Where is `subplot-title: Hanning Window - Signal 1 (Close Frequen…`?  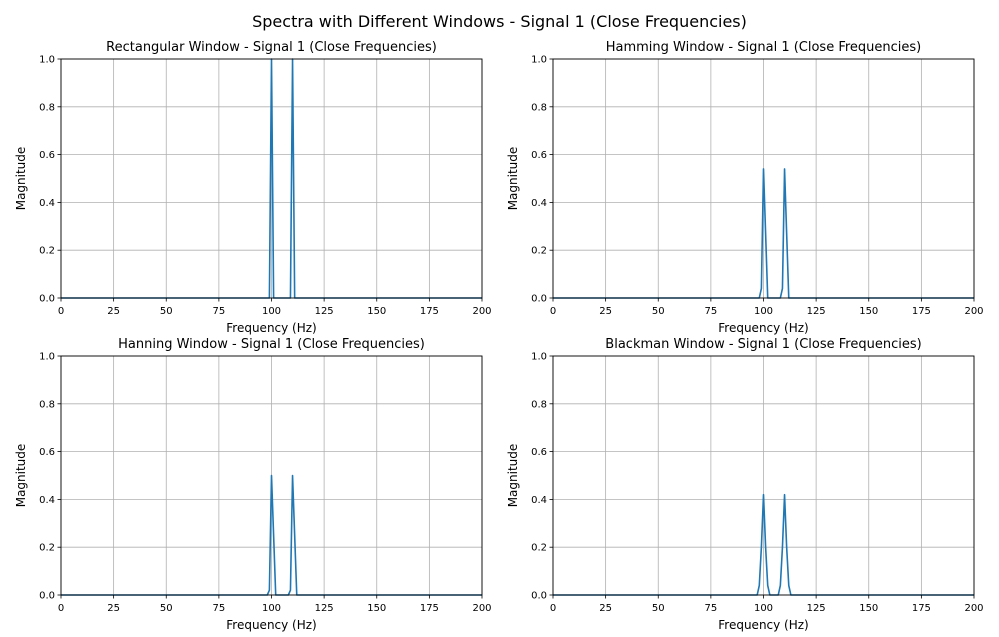 subplot-title: Hanning Window - Signal 1 (Close Frequen… is located at coordinates (271, 344).